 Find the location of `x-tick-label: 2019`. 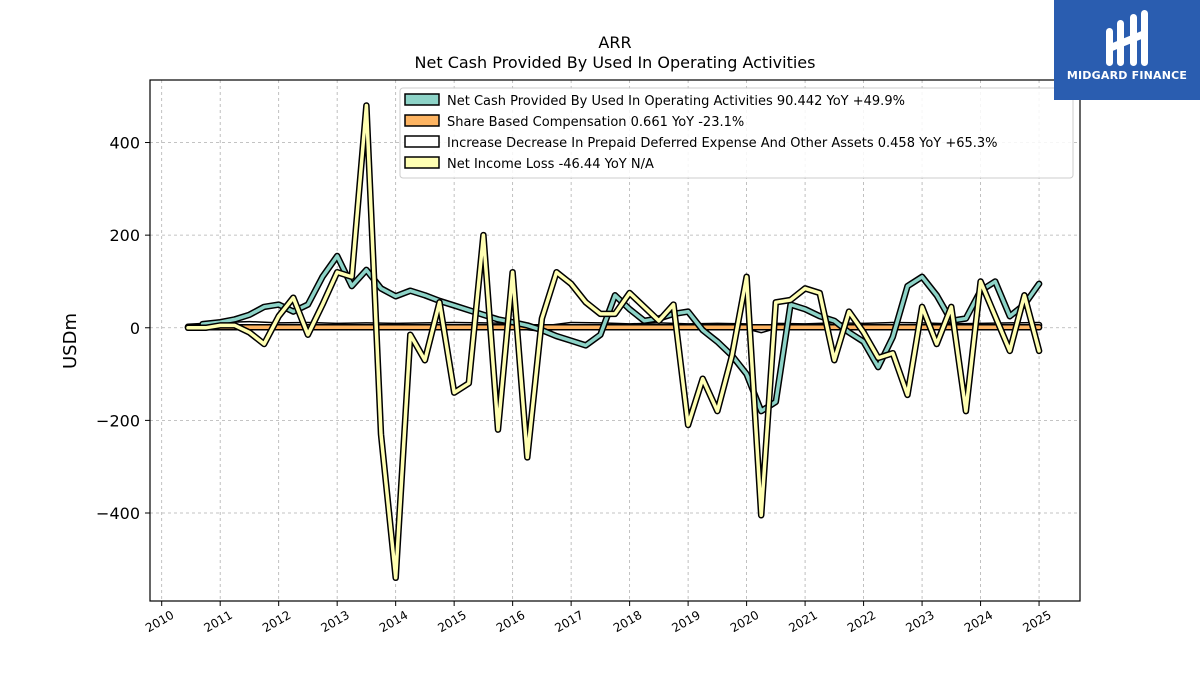

x-tick-label: 2019 is located at coordinates (685, 621).